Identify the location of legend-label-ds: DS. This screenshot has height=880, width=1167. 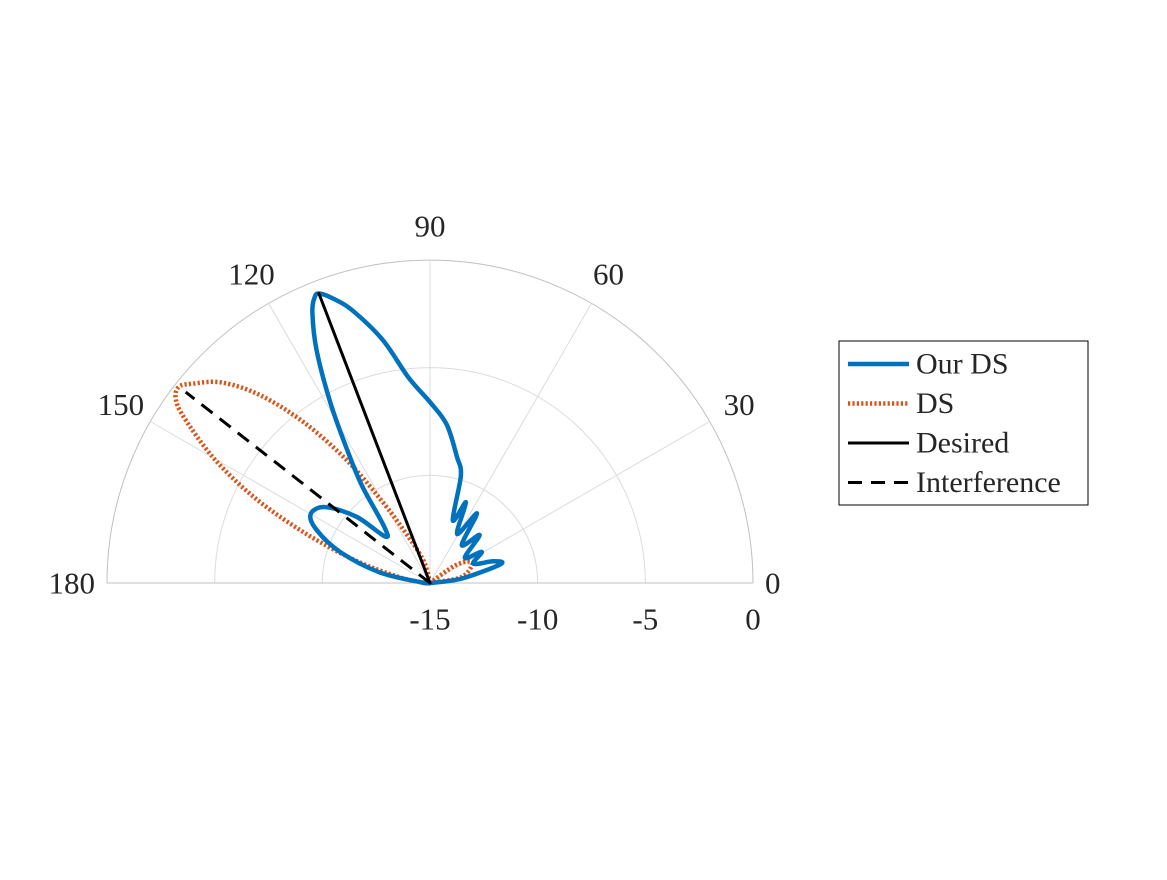
(935, 403).